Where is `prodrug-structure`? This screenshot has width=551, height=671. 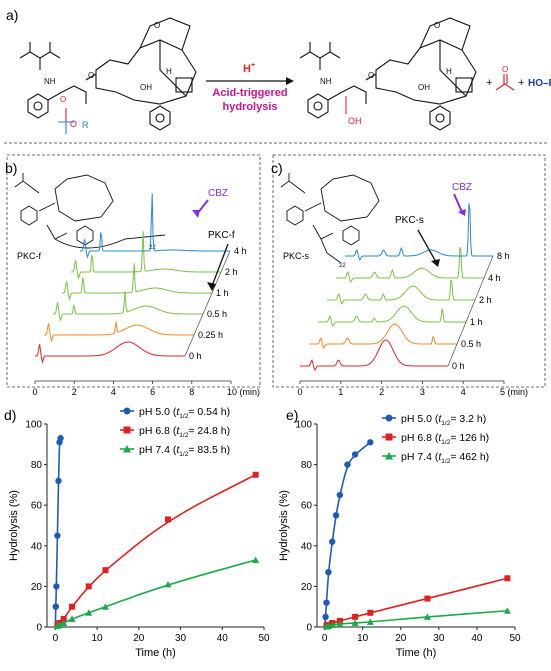
prodrug-structure is located at coordinates (330, 218).